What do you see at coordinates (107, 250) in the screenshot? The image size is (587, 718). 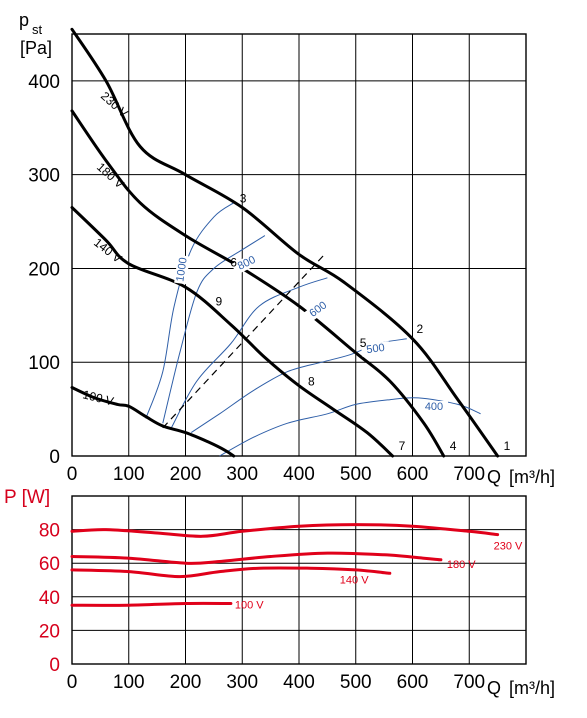 I see `pressure-curve-label: 140 V` at bounding box center [107, 250].